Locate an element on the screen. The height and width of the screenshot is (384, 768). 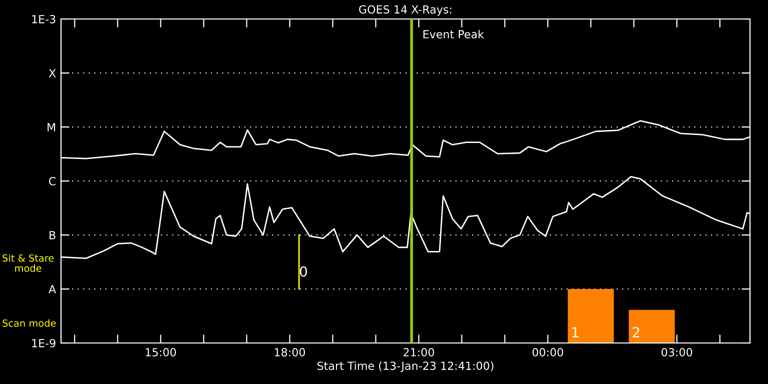
y-tick-label: B is located at coordinates (53, 235).